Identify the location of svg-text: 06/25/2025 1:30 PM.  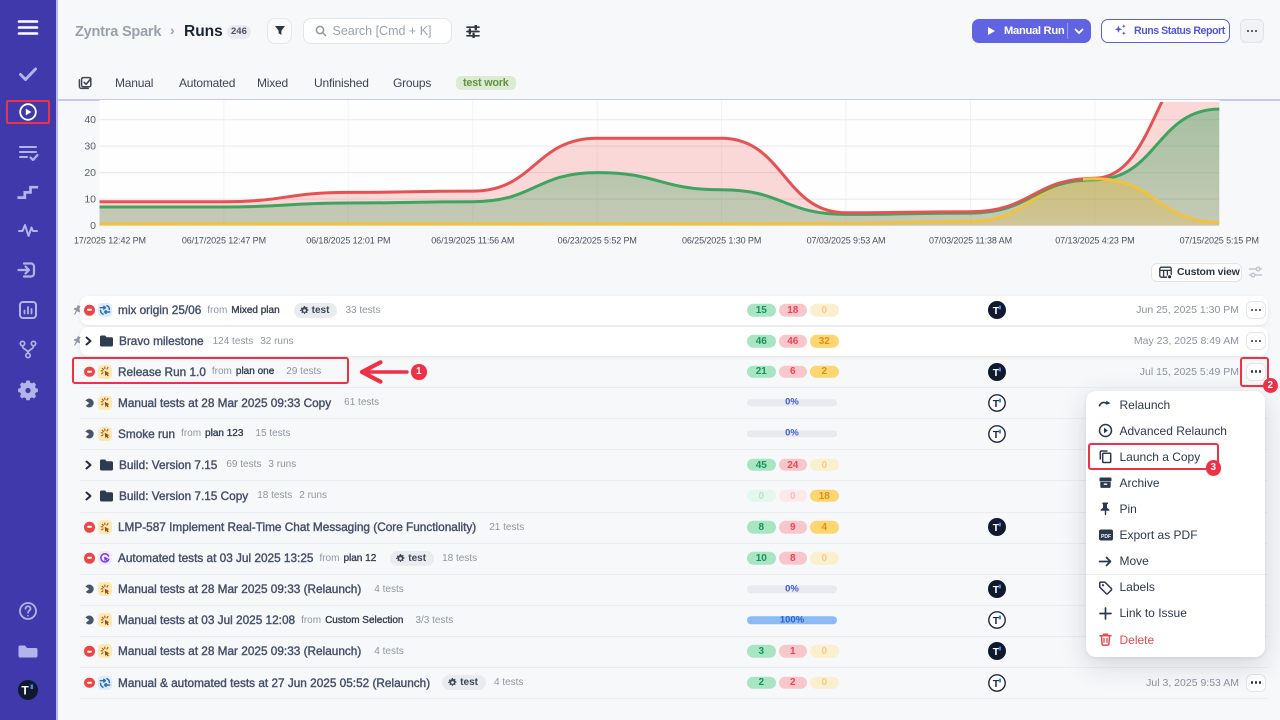
(721, 241).